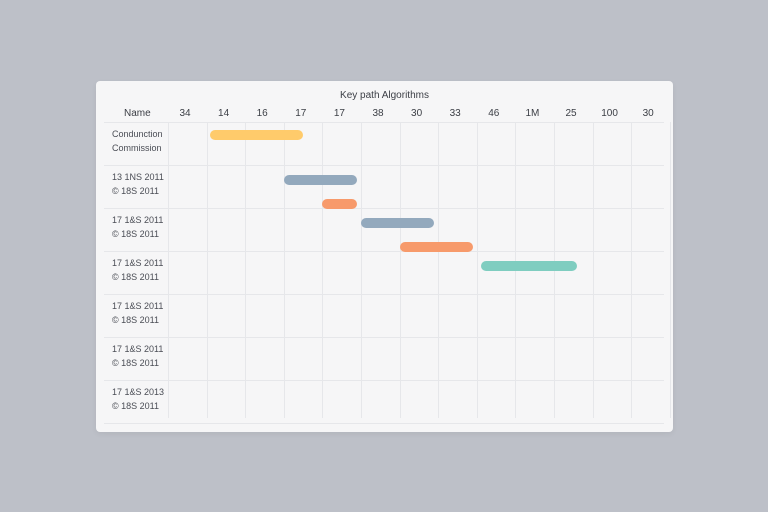  Describe the element at coordinates (224, 113) in the screenshot. I see `column-header: 14` at that location.